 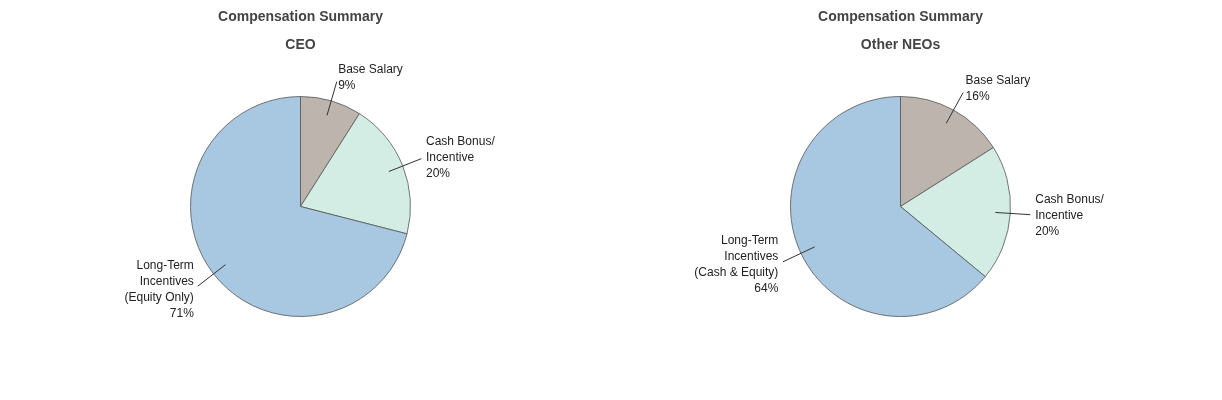 I want to click on slice-label: Long-Term Incentives (Cash & Equity), so click(x=736, y=256).